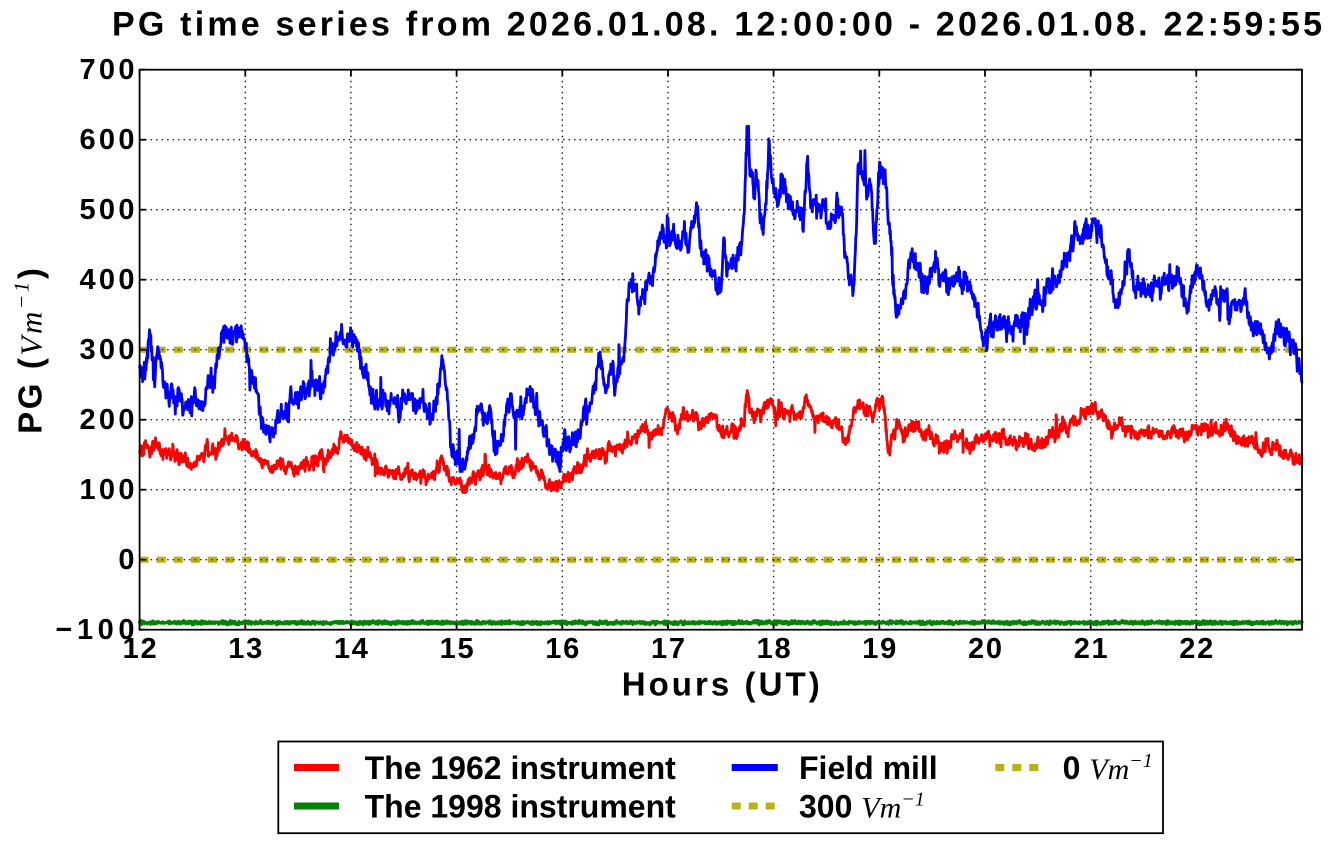  Describe the element at coordinates (107, 280) in the screenshot. I see `svg-text: 400` at that location.